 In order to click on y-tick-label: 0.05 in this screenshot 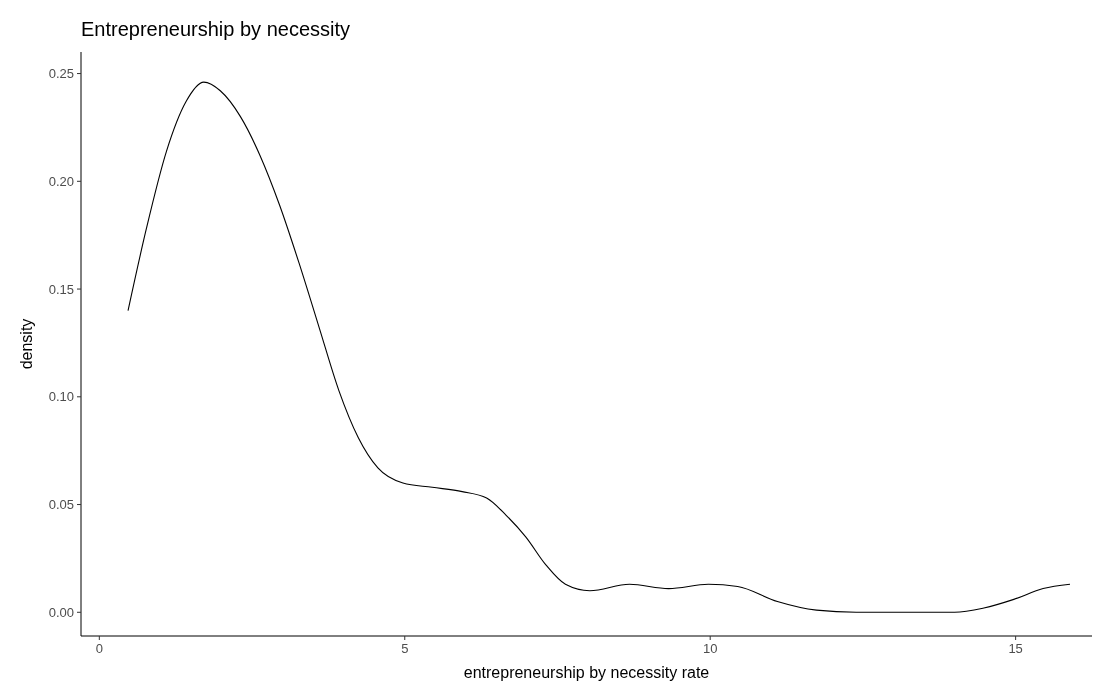, I will do `click(61, 505)`.